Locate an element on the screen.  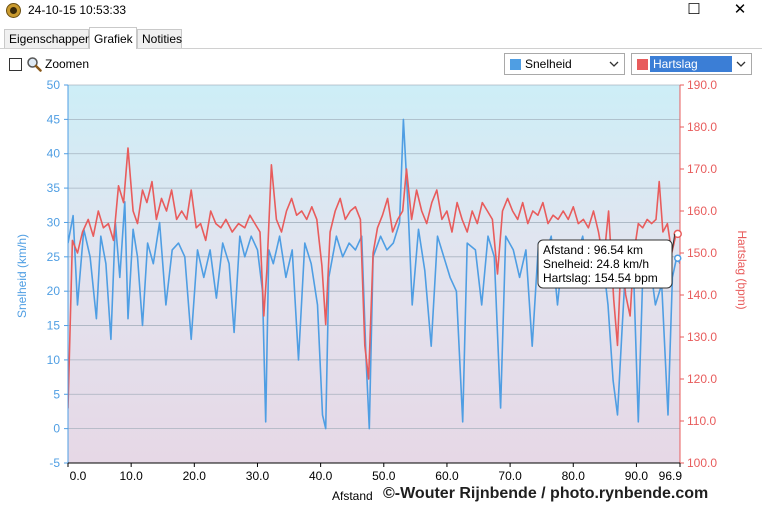
left-tick-label: 10 is located at coordinates (54, 360).